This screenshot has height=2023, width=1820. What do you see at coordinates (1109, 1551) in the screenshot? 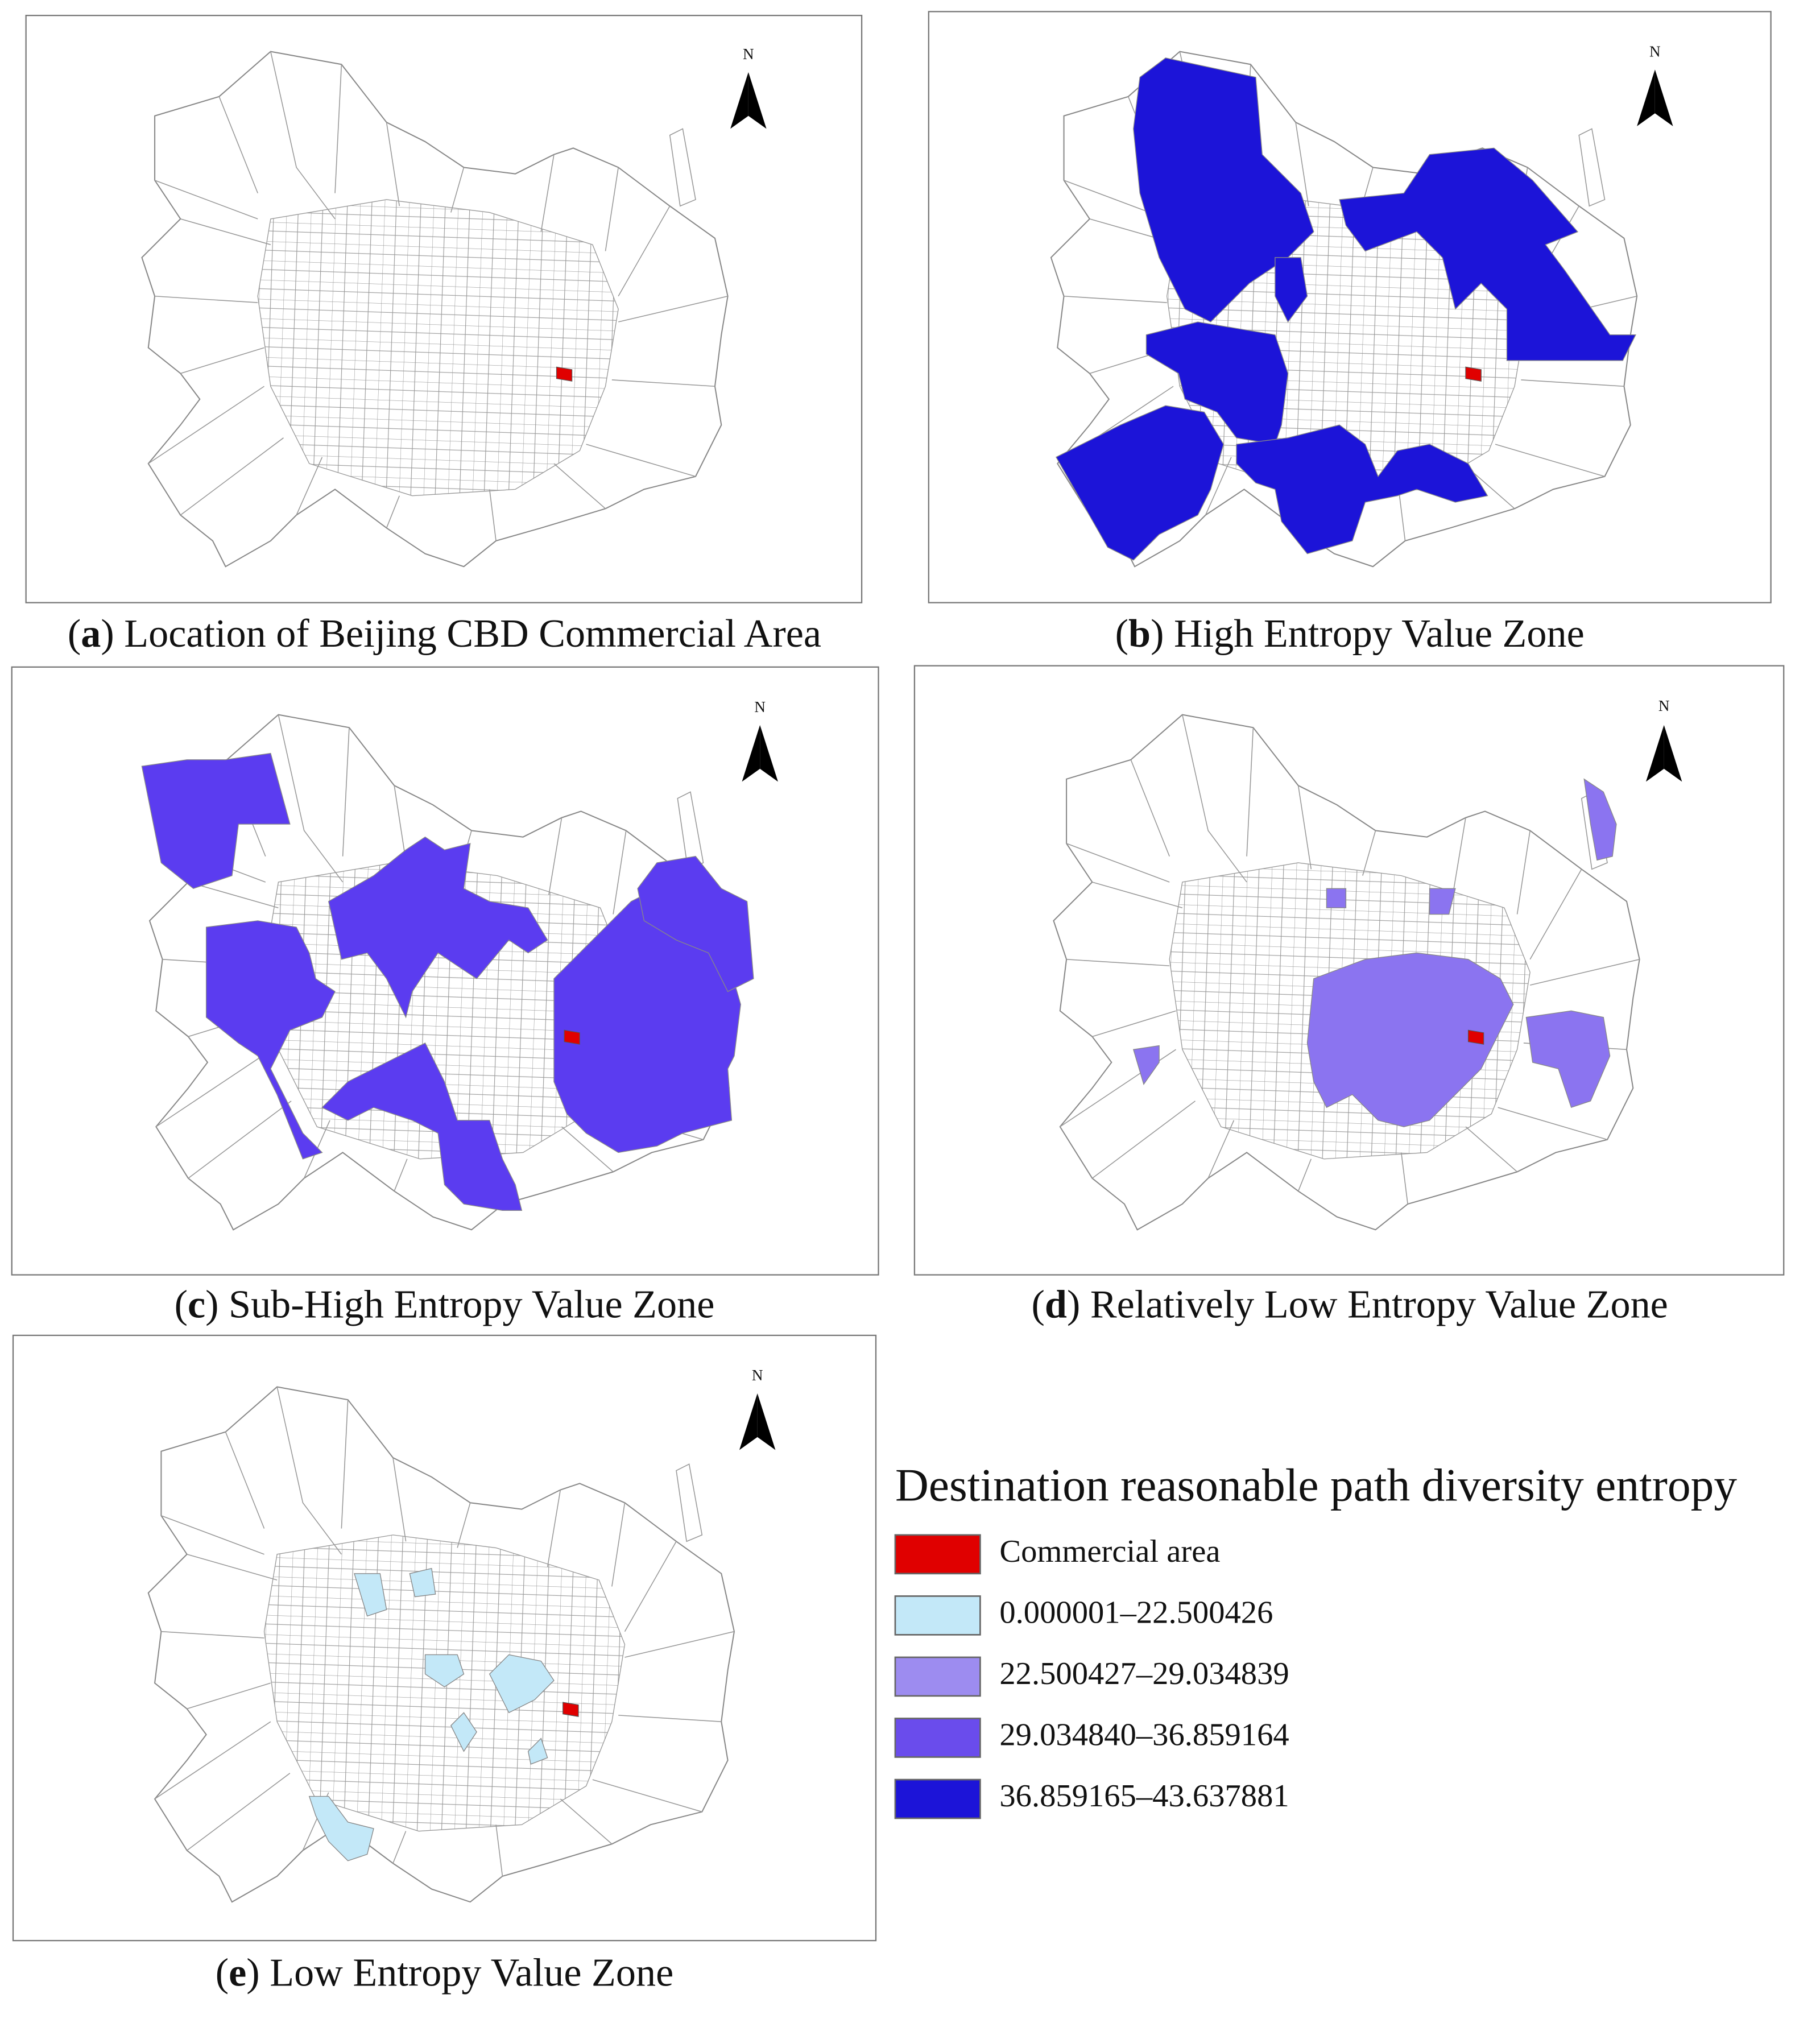
I see `legend-label: Commercial area` at bounding box center [1109, 1551].